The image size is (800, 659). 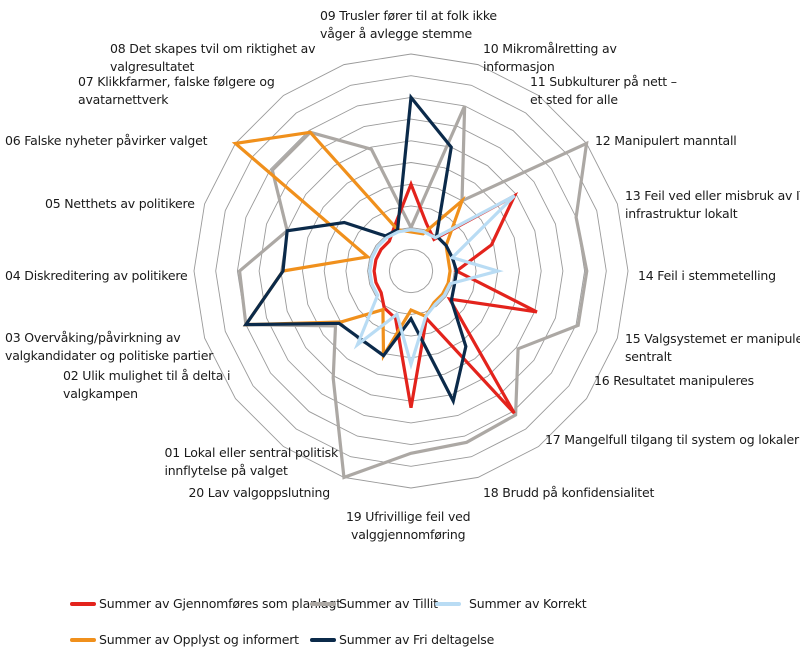 I want to click on legend-label: Summer av Fri deltagelse, so click(x=417, y=639).